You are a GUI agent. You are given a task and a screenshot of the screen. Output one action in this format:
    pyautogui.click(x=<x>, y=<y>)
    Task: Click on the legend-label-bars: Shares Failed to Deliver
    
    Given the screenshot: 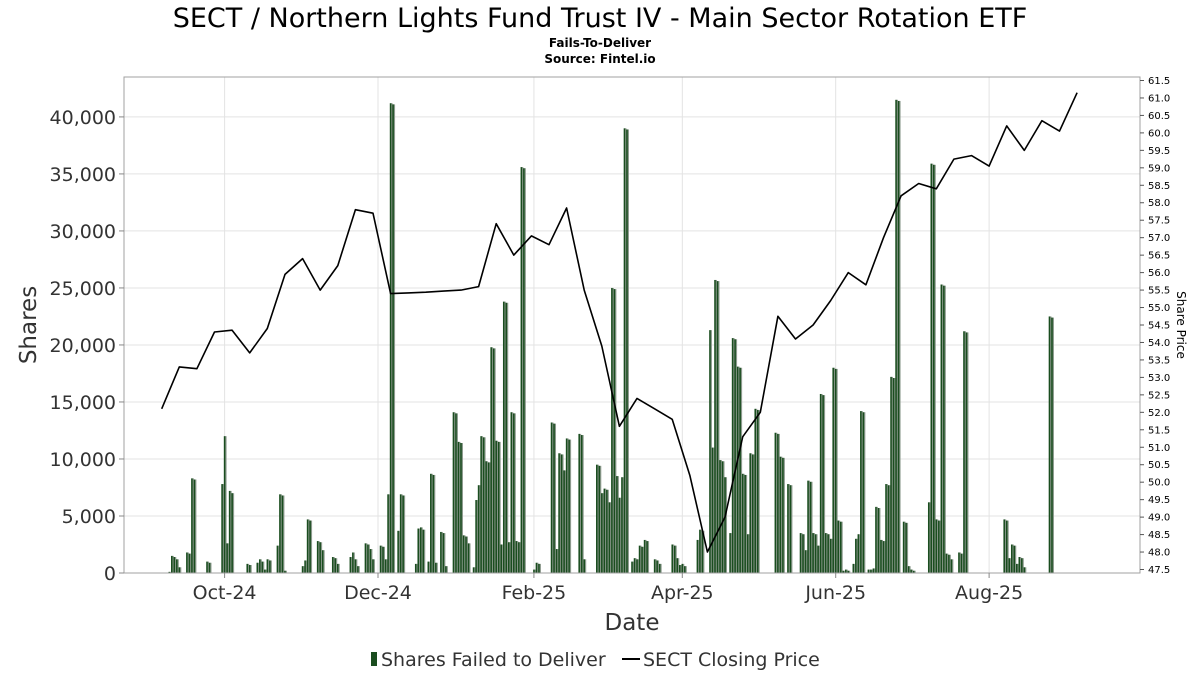 What is the action you would take?
    pyautogui.click(x=493, y=660)
    